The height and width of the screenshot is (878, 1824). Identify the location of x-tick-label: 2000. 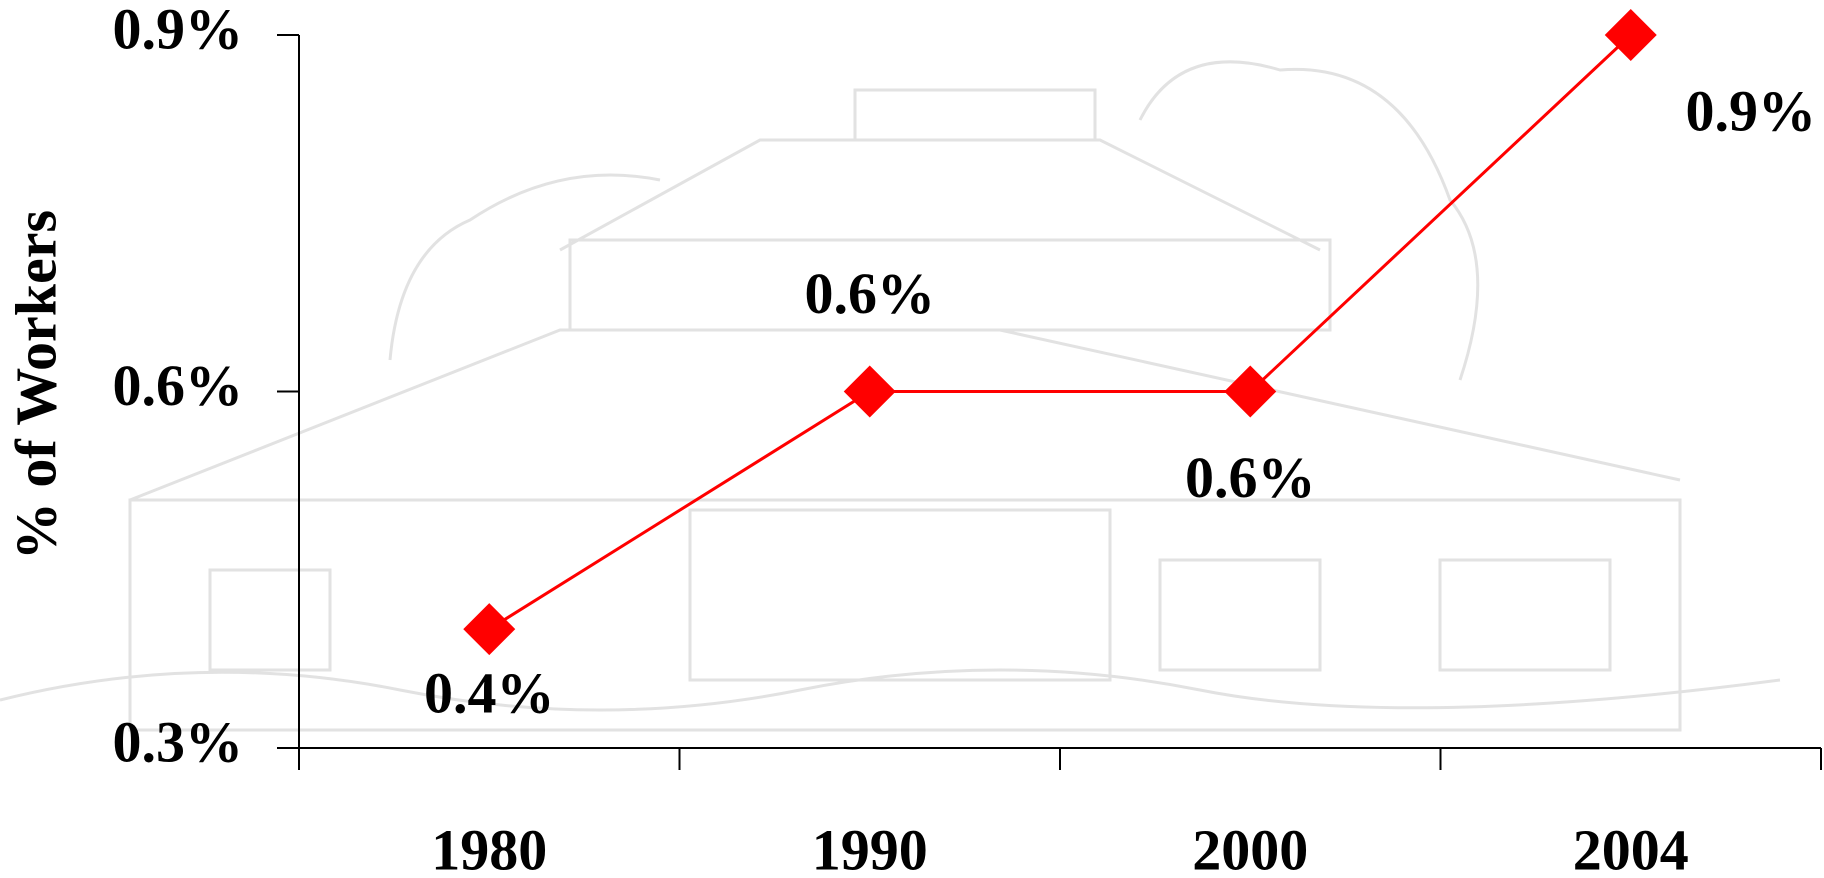
(1250, 847).